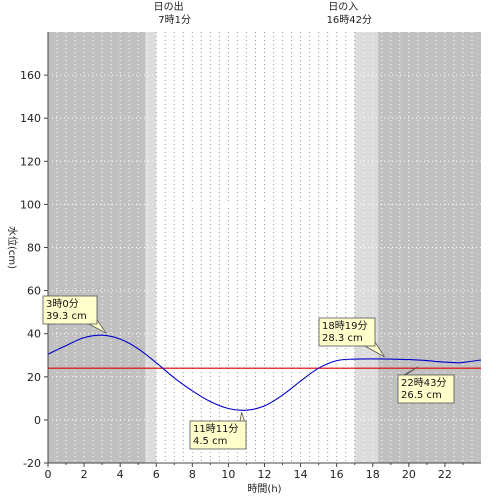  Describe the element at coordinates (48, 474) in the screenshot. I see `x-tick-label: 0` at that location.